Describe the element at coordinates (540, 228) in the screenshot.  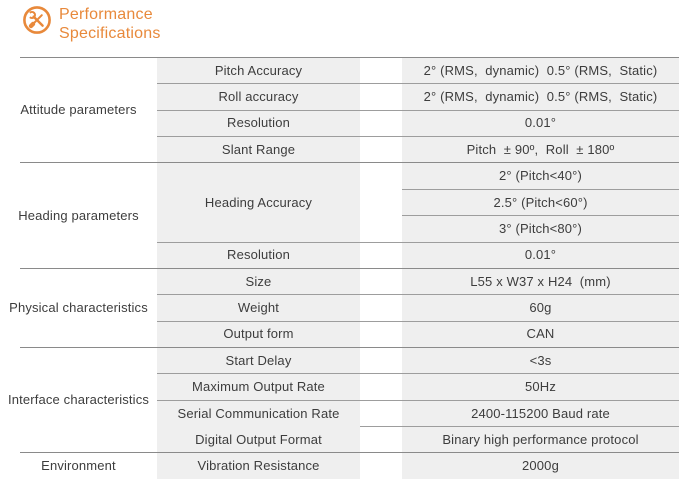
I see `value-cell: 3° (Pitch<80°)` at that location.